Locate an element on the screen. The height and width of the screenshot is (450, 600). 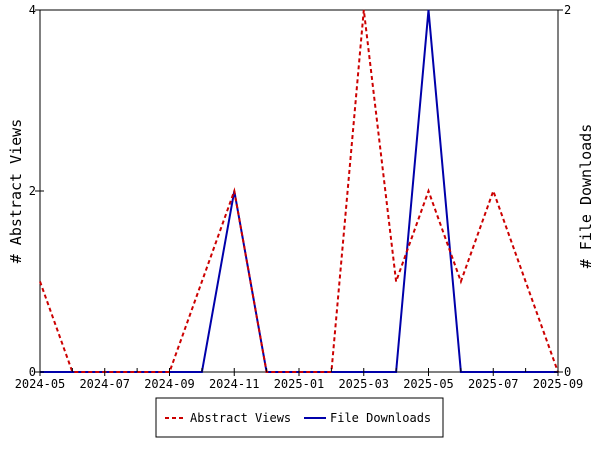
x-tick-label: 2025-05 is located at coordinates (428, 384).